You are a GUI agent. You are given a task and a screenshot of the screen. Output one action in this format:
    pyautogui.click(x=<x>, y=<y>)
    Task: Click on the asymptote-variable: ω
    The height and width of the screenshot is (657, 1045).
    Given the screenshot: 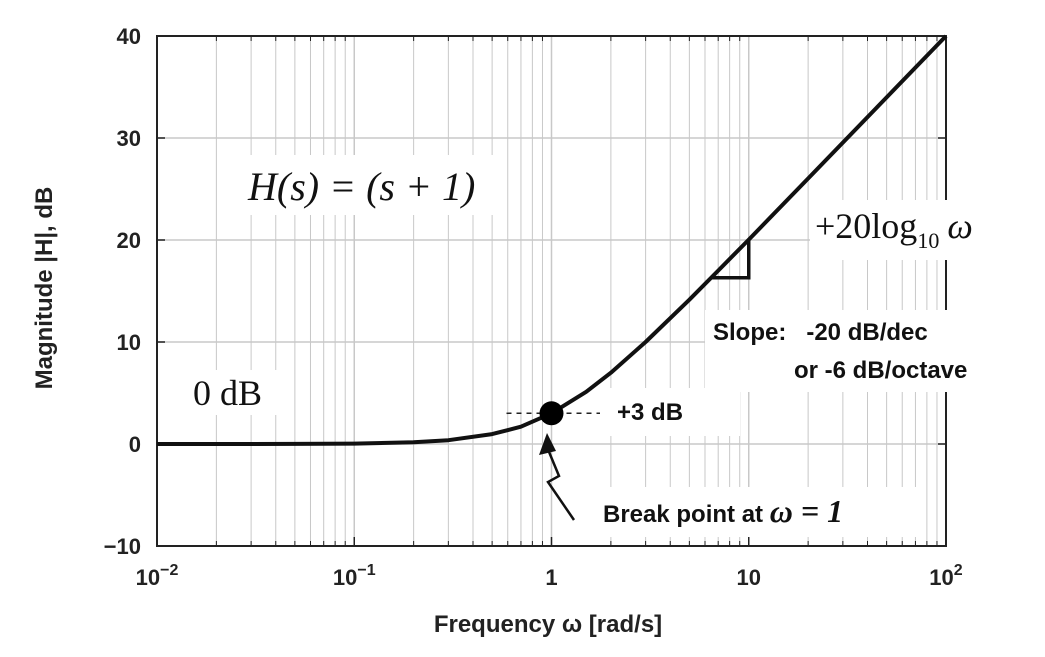 What is the action you would take?
    pyautogui.click(x=959, y=226)
    